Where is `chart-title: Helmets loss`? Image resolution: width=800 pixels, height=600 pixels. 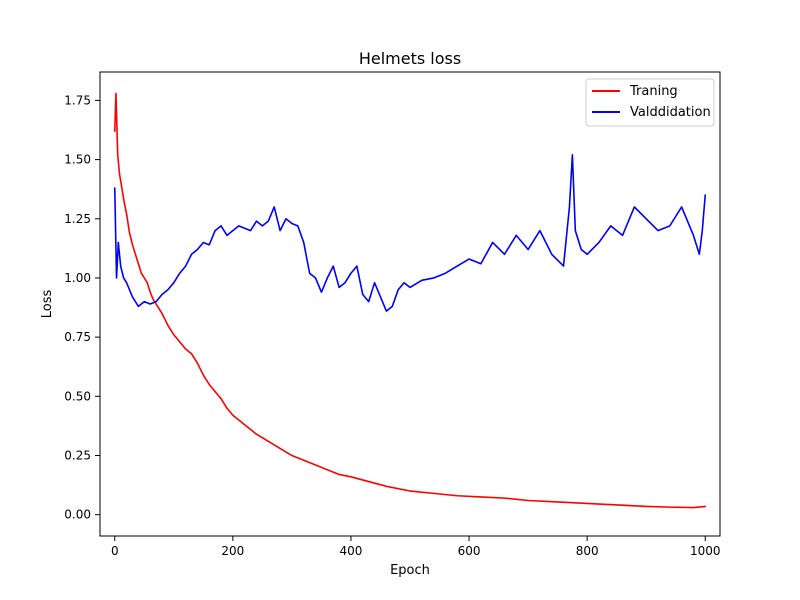 chart-title: Helmets loss is located at coordinates (410, 58).